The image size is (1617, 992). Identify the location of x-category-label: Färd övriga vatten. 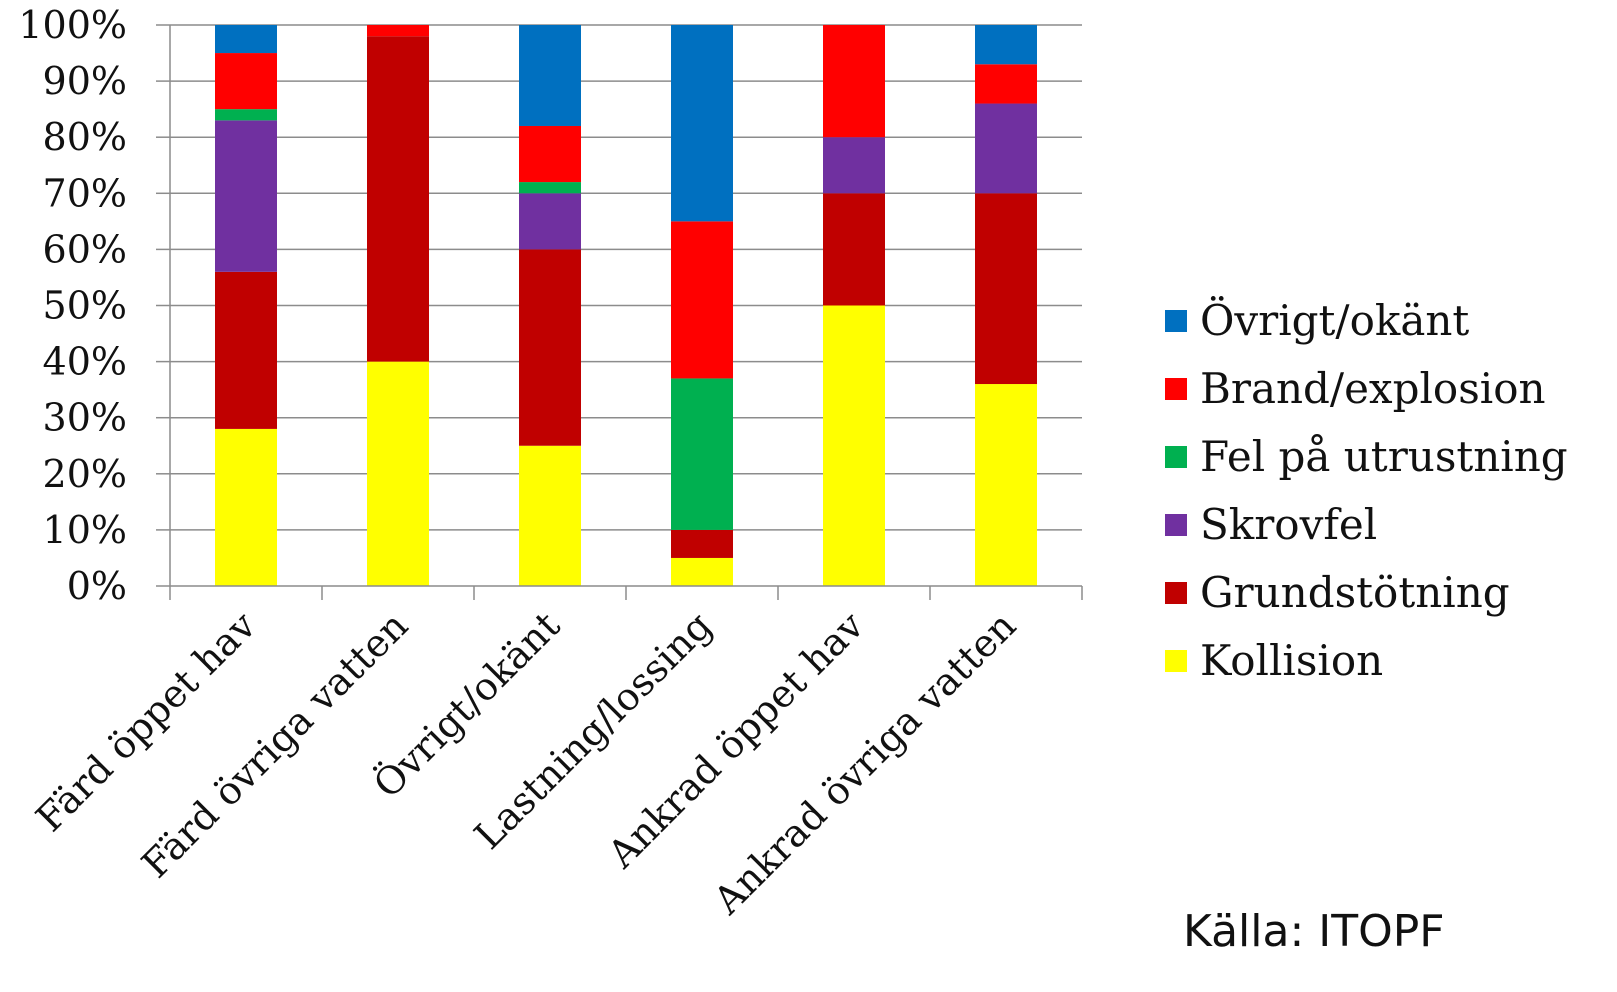
(274, 744).